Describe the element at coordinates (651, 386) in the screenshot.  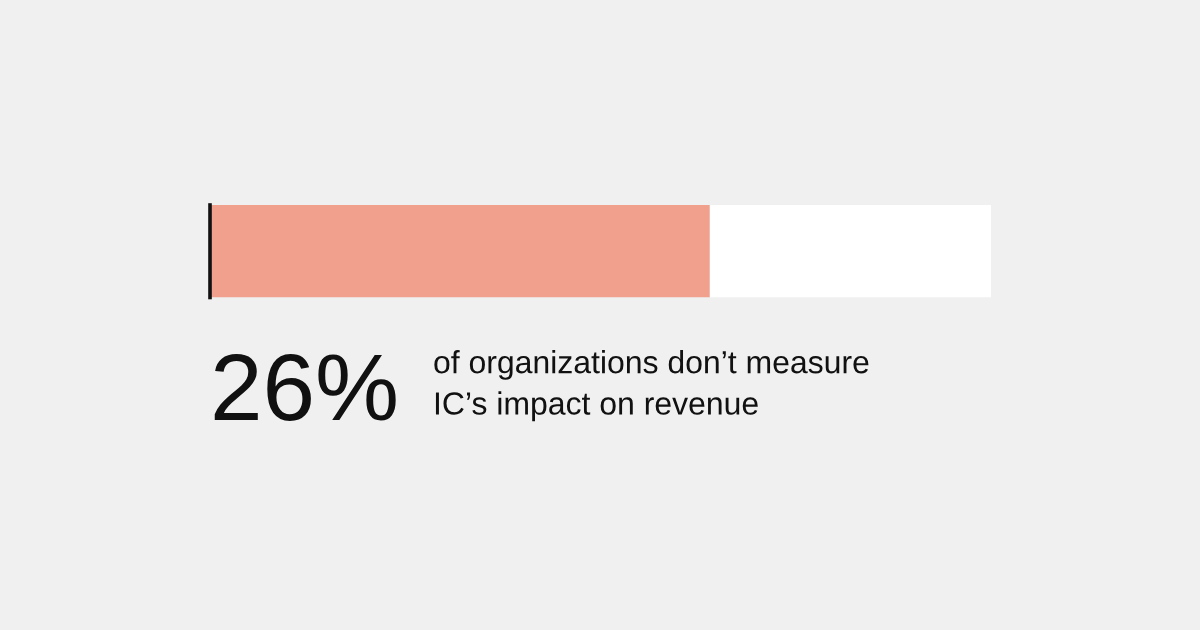
I see `text: of organizations don’t measure IC’s impact on revenue` at that location.